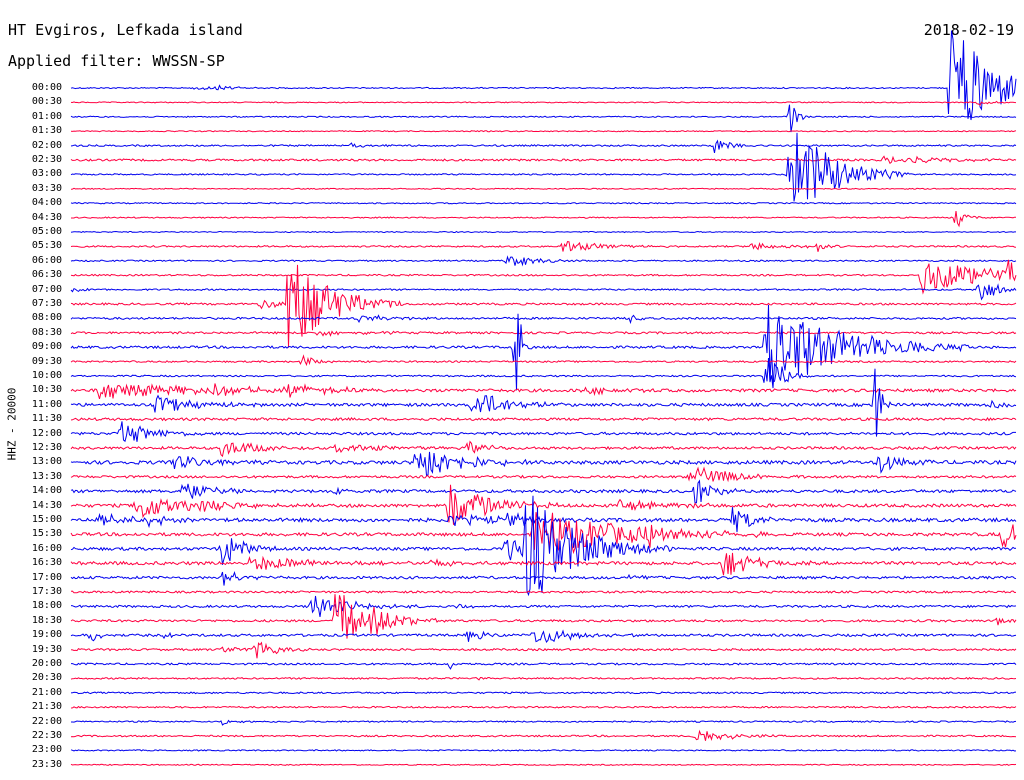 The height and width of the screenshot is (780, 1024). I want to click on time-label: 17:30, so click(46, 591).